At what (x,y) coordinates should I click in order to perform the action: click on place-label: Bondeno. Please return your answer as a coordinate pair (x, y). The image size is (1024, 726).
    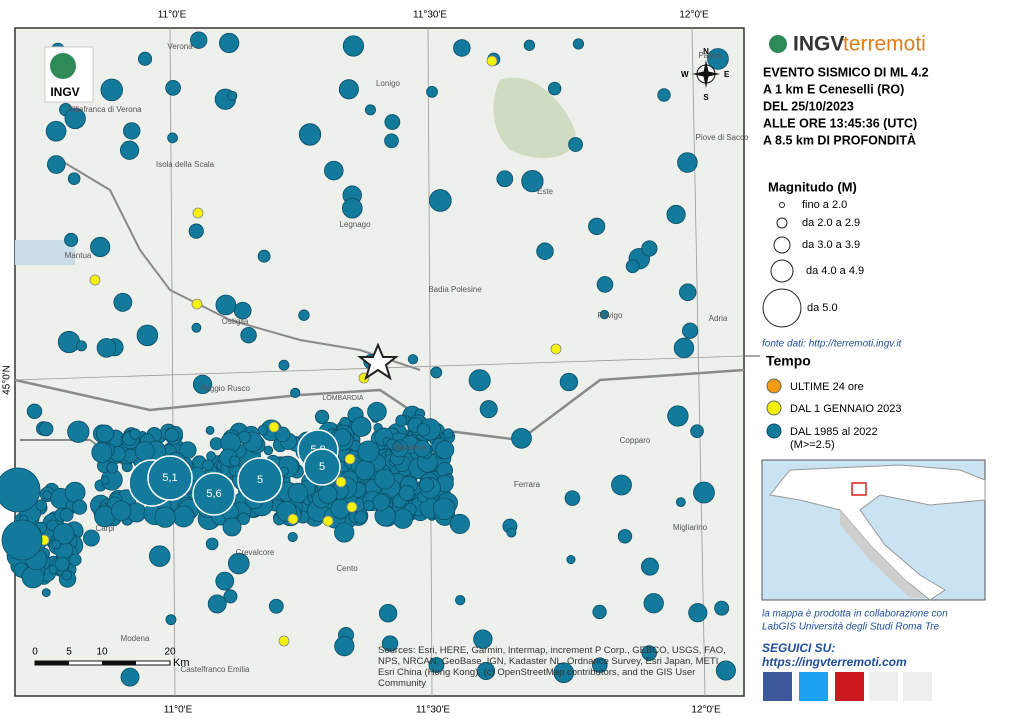
    Looking at the image, I should click on (410, 447).